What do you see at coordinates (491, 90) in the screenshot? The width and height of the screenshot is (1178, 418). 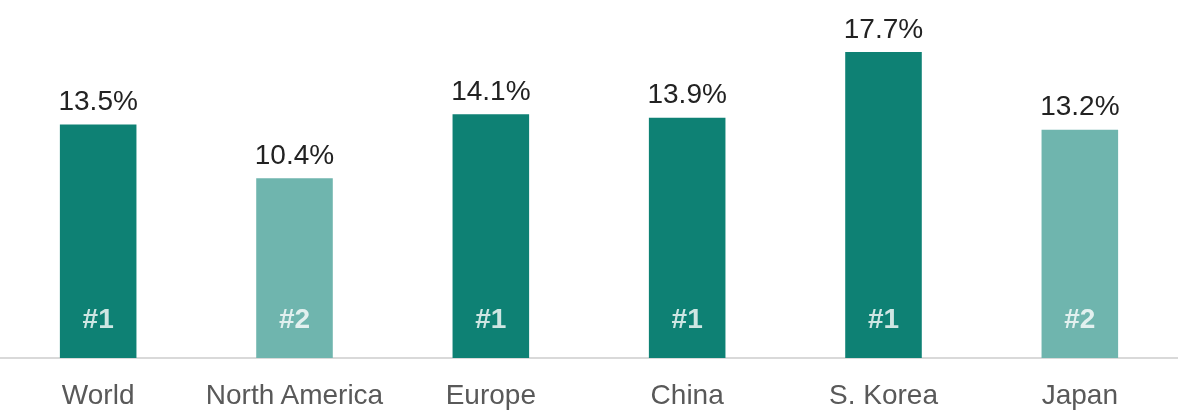 I see `data-label: 14.1%` at bounding box center [491, 90].